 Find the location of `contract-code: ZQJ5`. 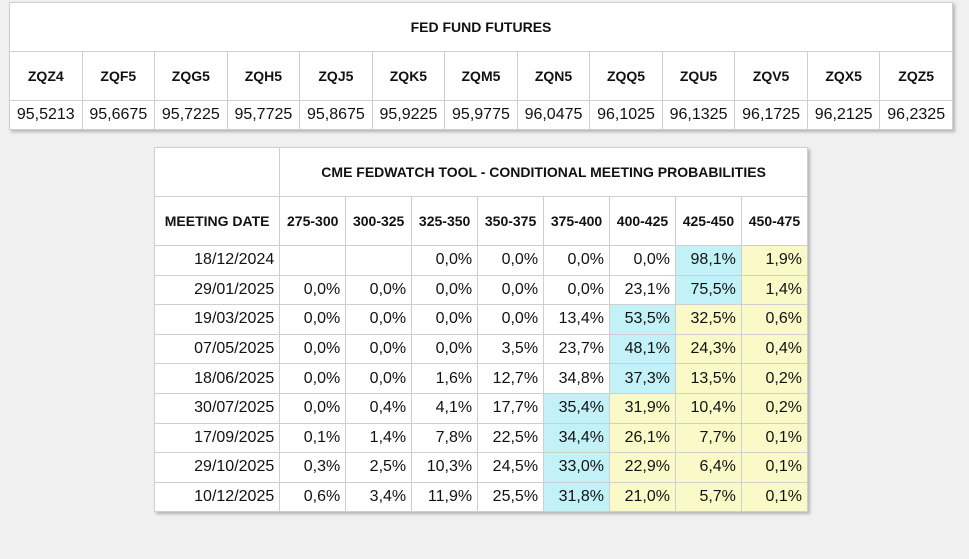

contract-code: ZQJ5 is located at coordinates (336, 76).